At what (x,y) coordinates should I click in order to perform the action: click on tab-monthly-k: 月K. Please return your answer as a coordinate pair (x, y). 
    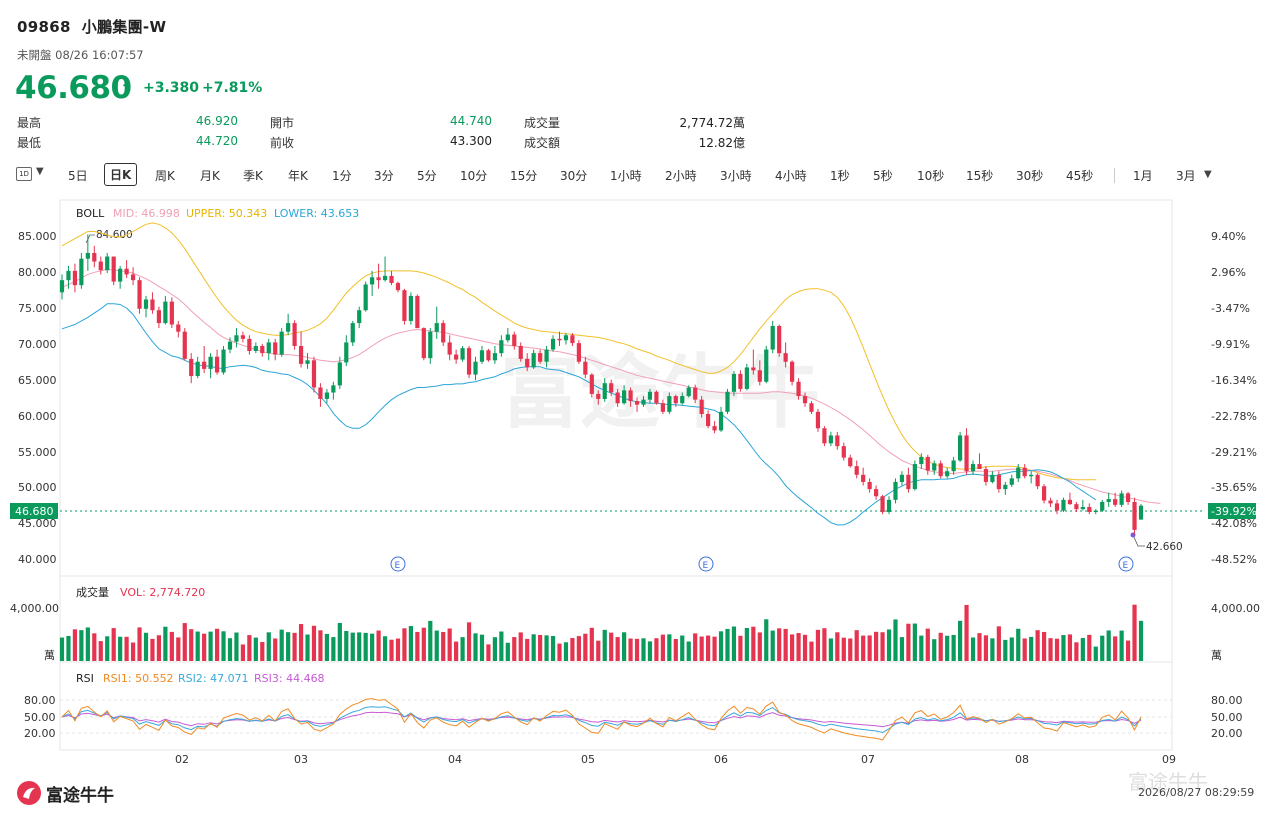
    Looking at the image, I should click on (210, 176).